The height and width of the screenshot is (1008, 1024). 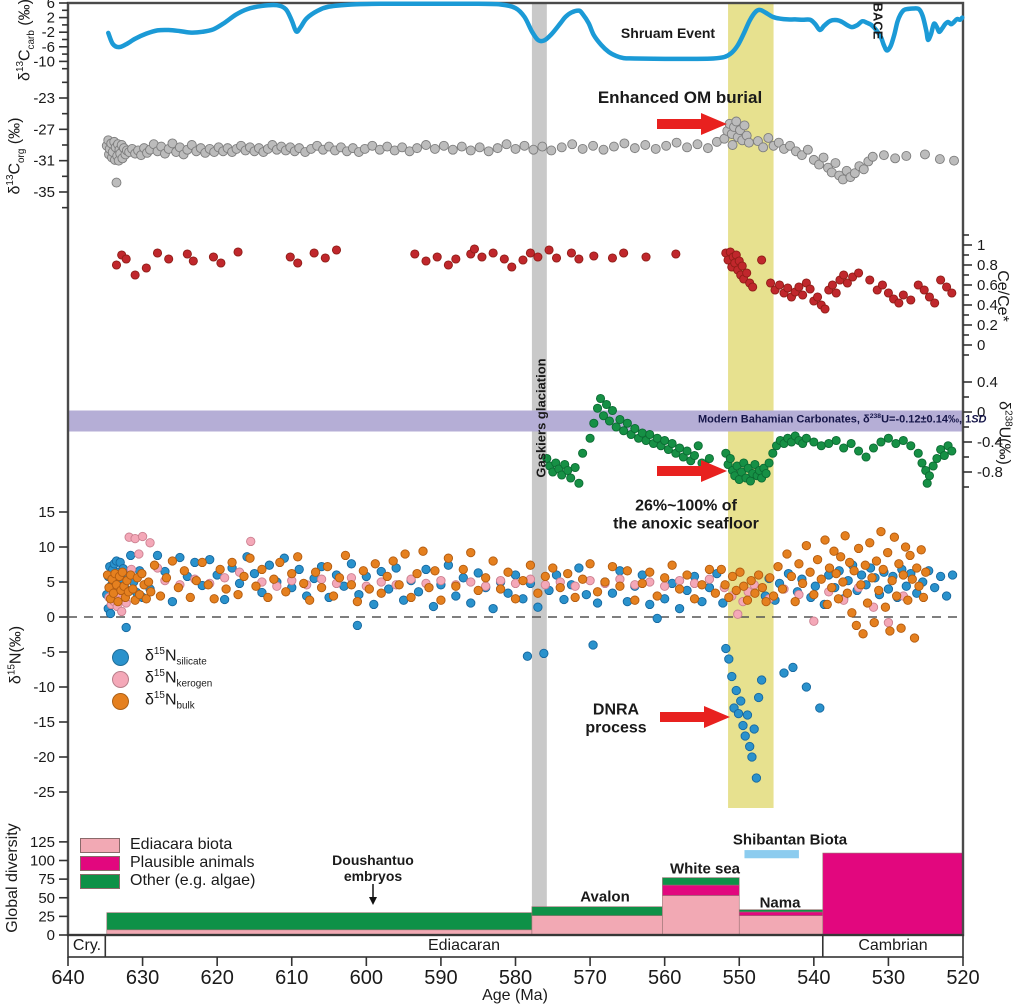 What do you see at coordinates (42, 861) in the screenshot?
I see `tick-label: 100` at bounding box center [42, 861].